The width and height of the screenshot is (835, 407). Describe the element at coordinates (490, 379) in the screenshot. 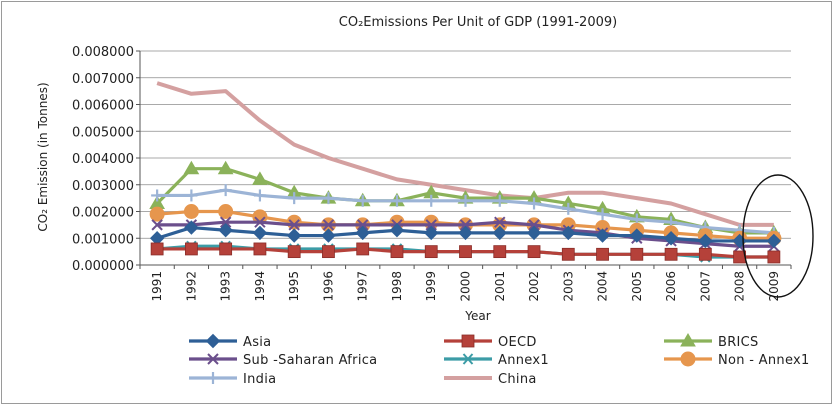

I see `legend-item-china: China` at that location.